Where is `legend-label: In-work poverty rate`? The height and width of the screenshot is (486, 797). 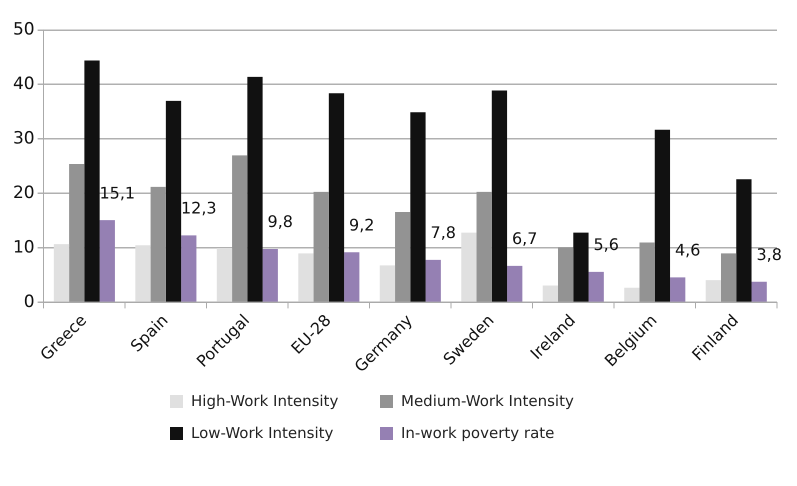
legend-label: In-work poverty rate is located at coordinates (477, 433).